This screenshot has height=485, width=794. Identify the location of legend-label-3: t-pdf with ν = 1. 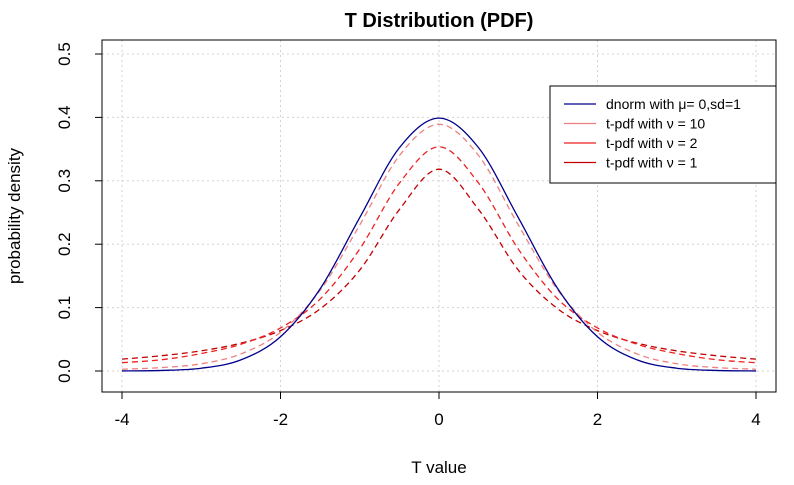
(652, 163).